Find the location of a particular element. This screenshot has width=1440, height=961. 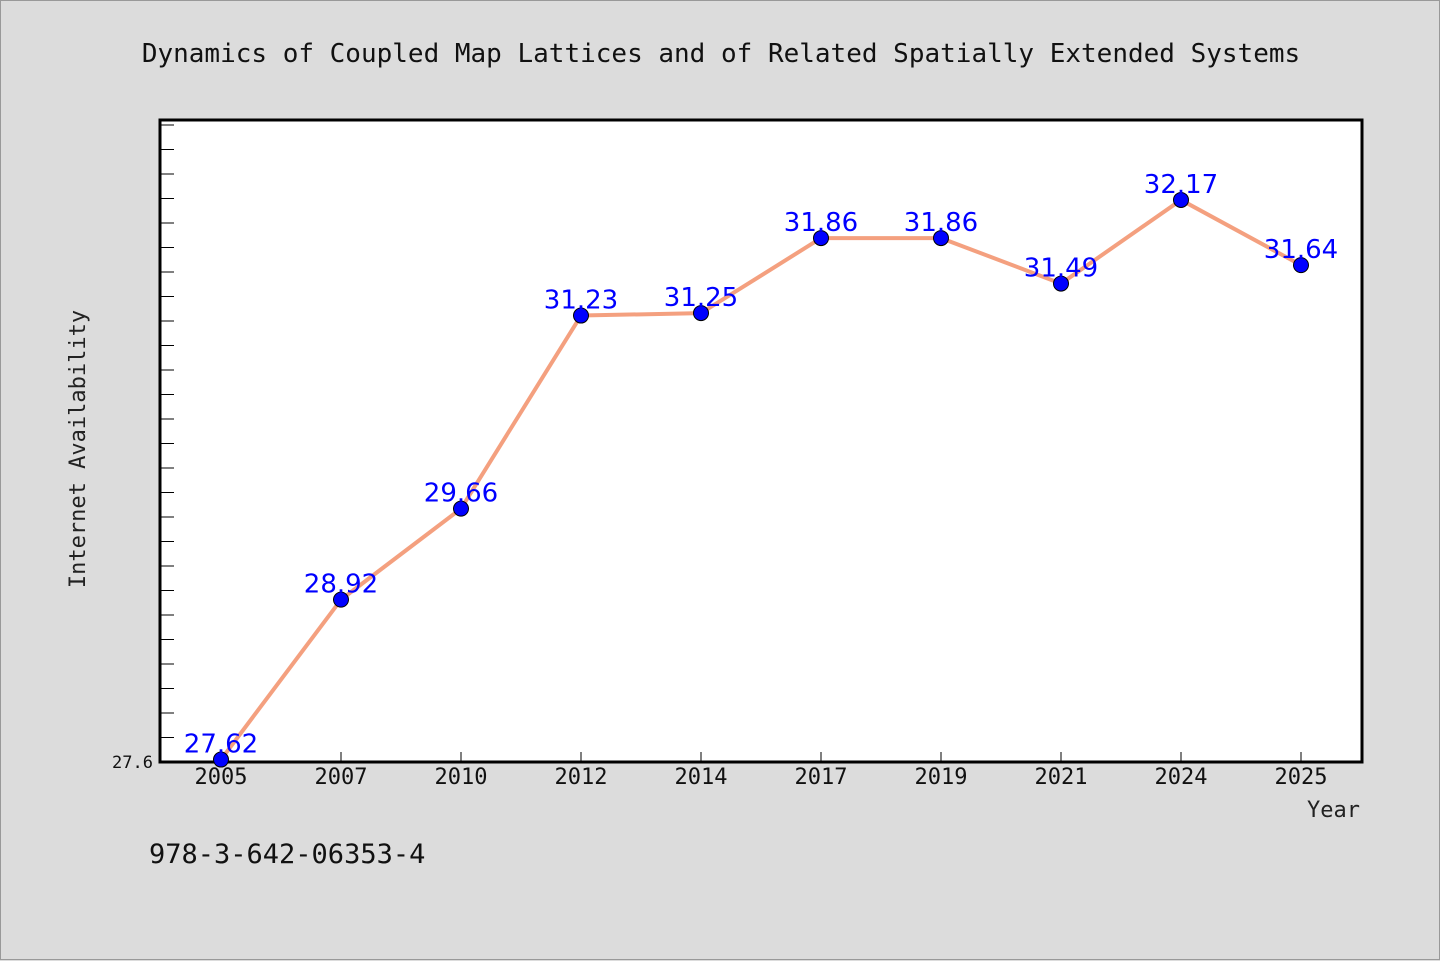

data-label: 28.92 is located at coordinates (341, 585).